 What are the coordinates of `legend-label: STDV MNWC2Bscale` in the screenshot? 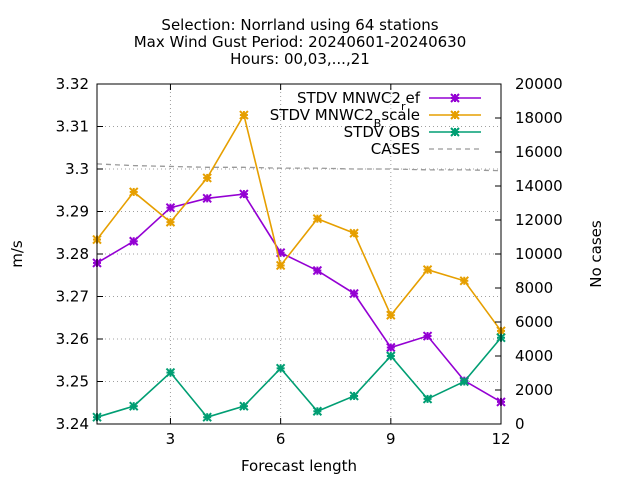 It's located at (345, 118).